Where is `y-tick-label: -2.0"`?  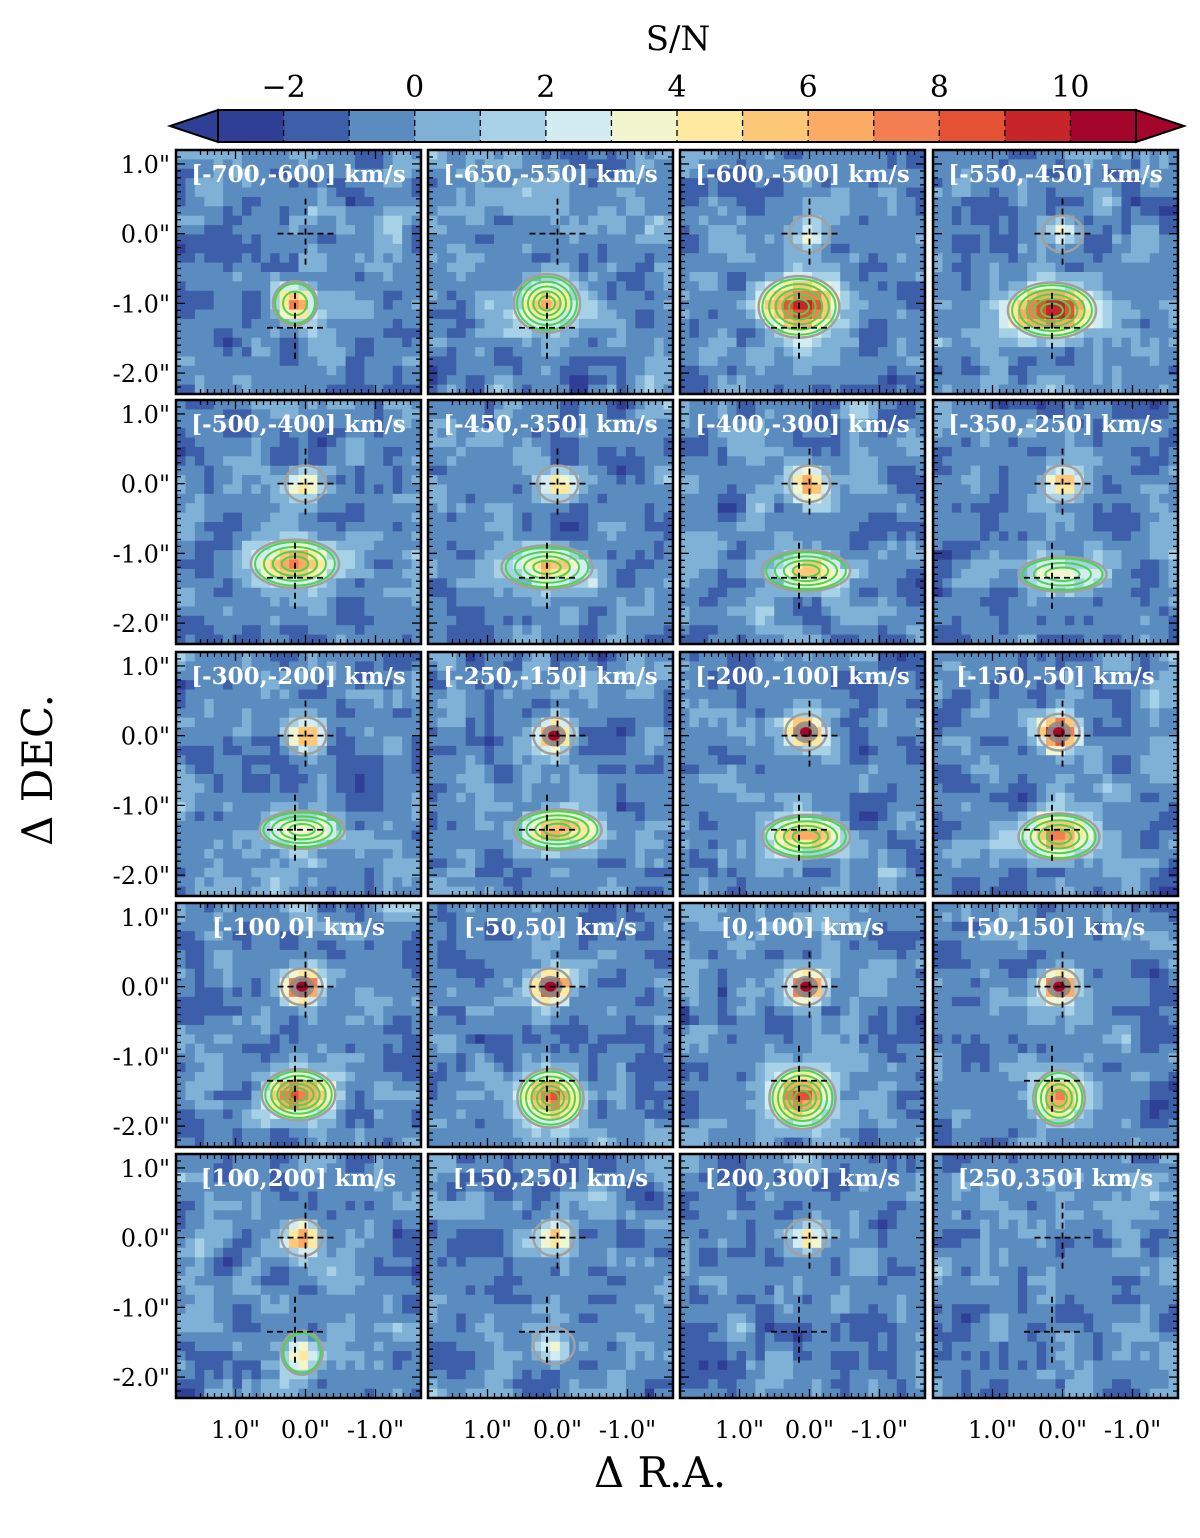 y-tick-label: -2.0" is located at coordinates (141, 374).